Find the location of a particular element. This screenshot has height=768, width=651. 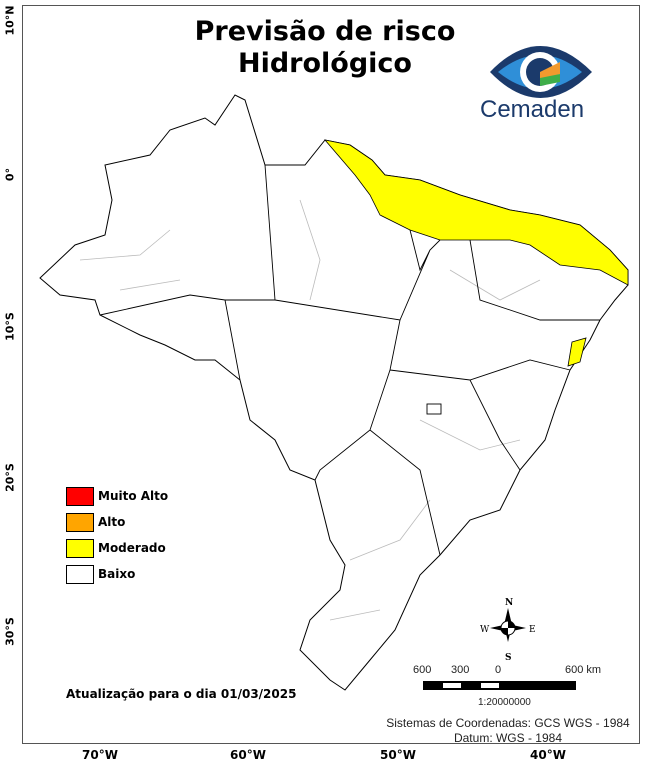

scale-ratio: 1:20000000 is located at coordinates (504, 702).